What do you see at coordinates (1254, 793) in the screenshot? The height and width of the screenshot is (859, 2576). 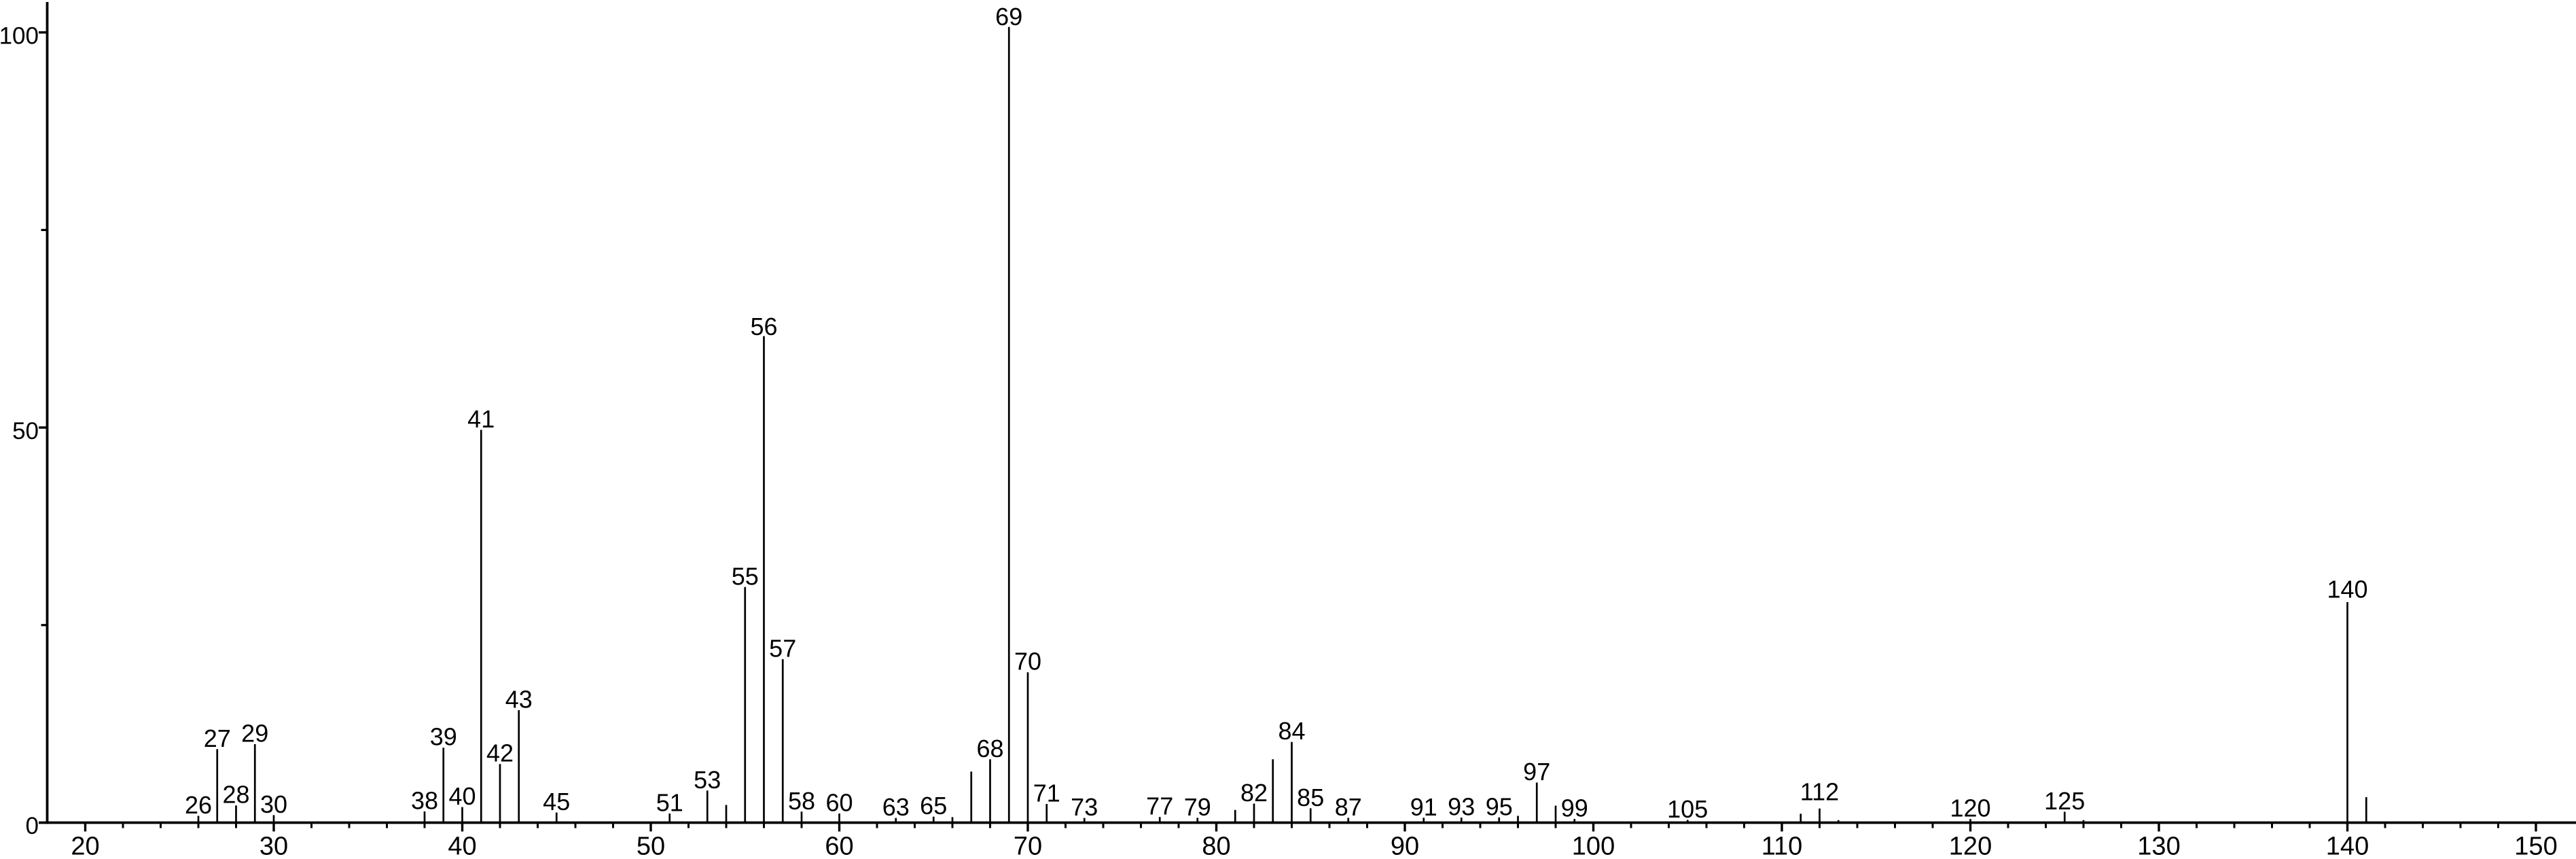 I see `svg-text: 82` at bounding box center [1254, 793].